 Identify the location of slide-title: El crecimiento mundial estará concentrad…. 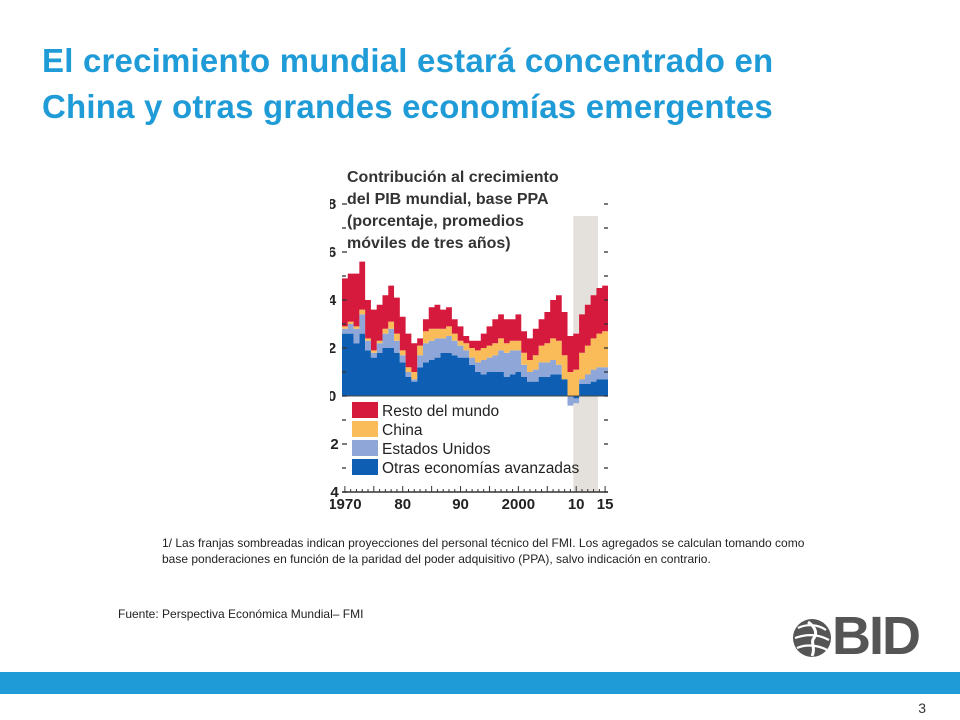
(482, 84).